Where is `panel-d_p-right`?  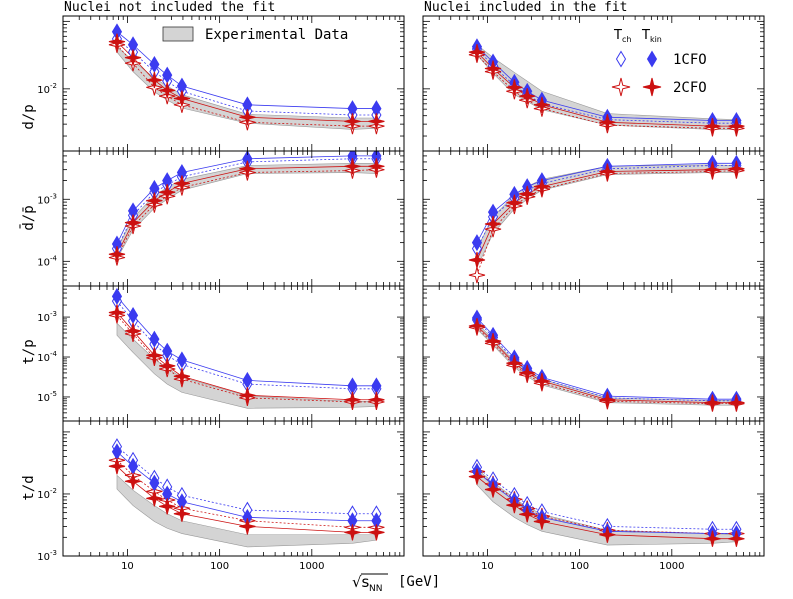 panel-d_p-right is located at coordinates (593, 83).